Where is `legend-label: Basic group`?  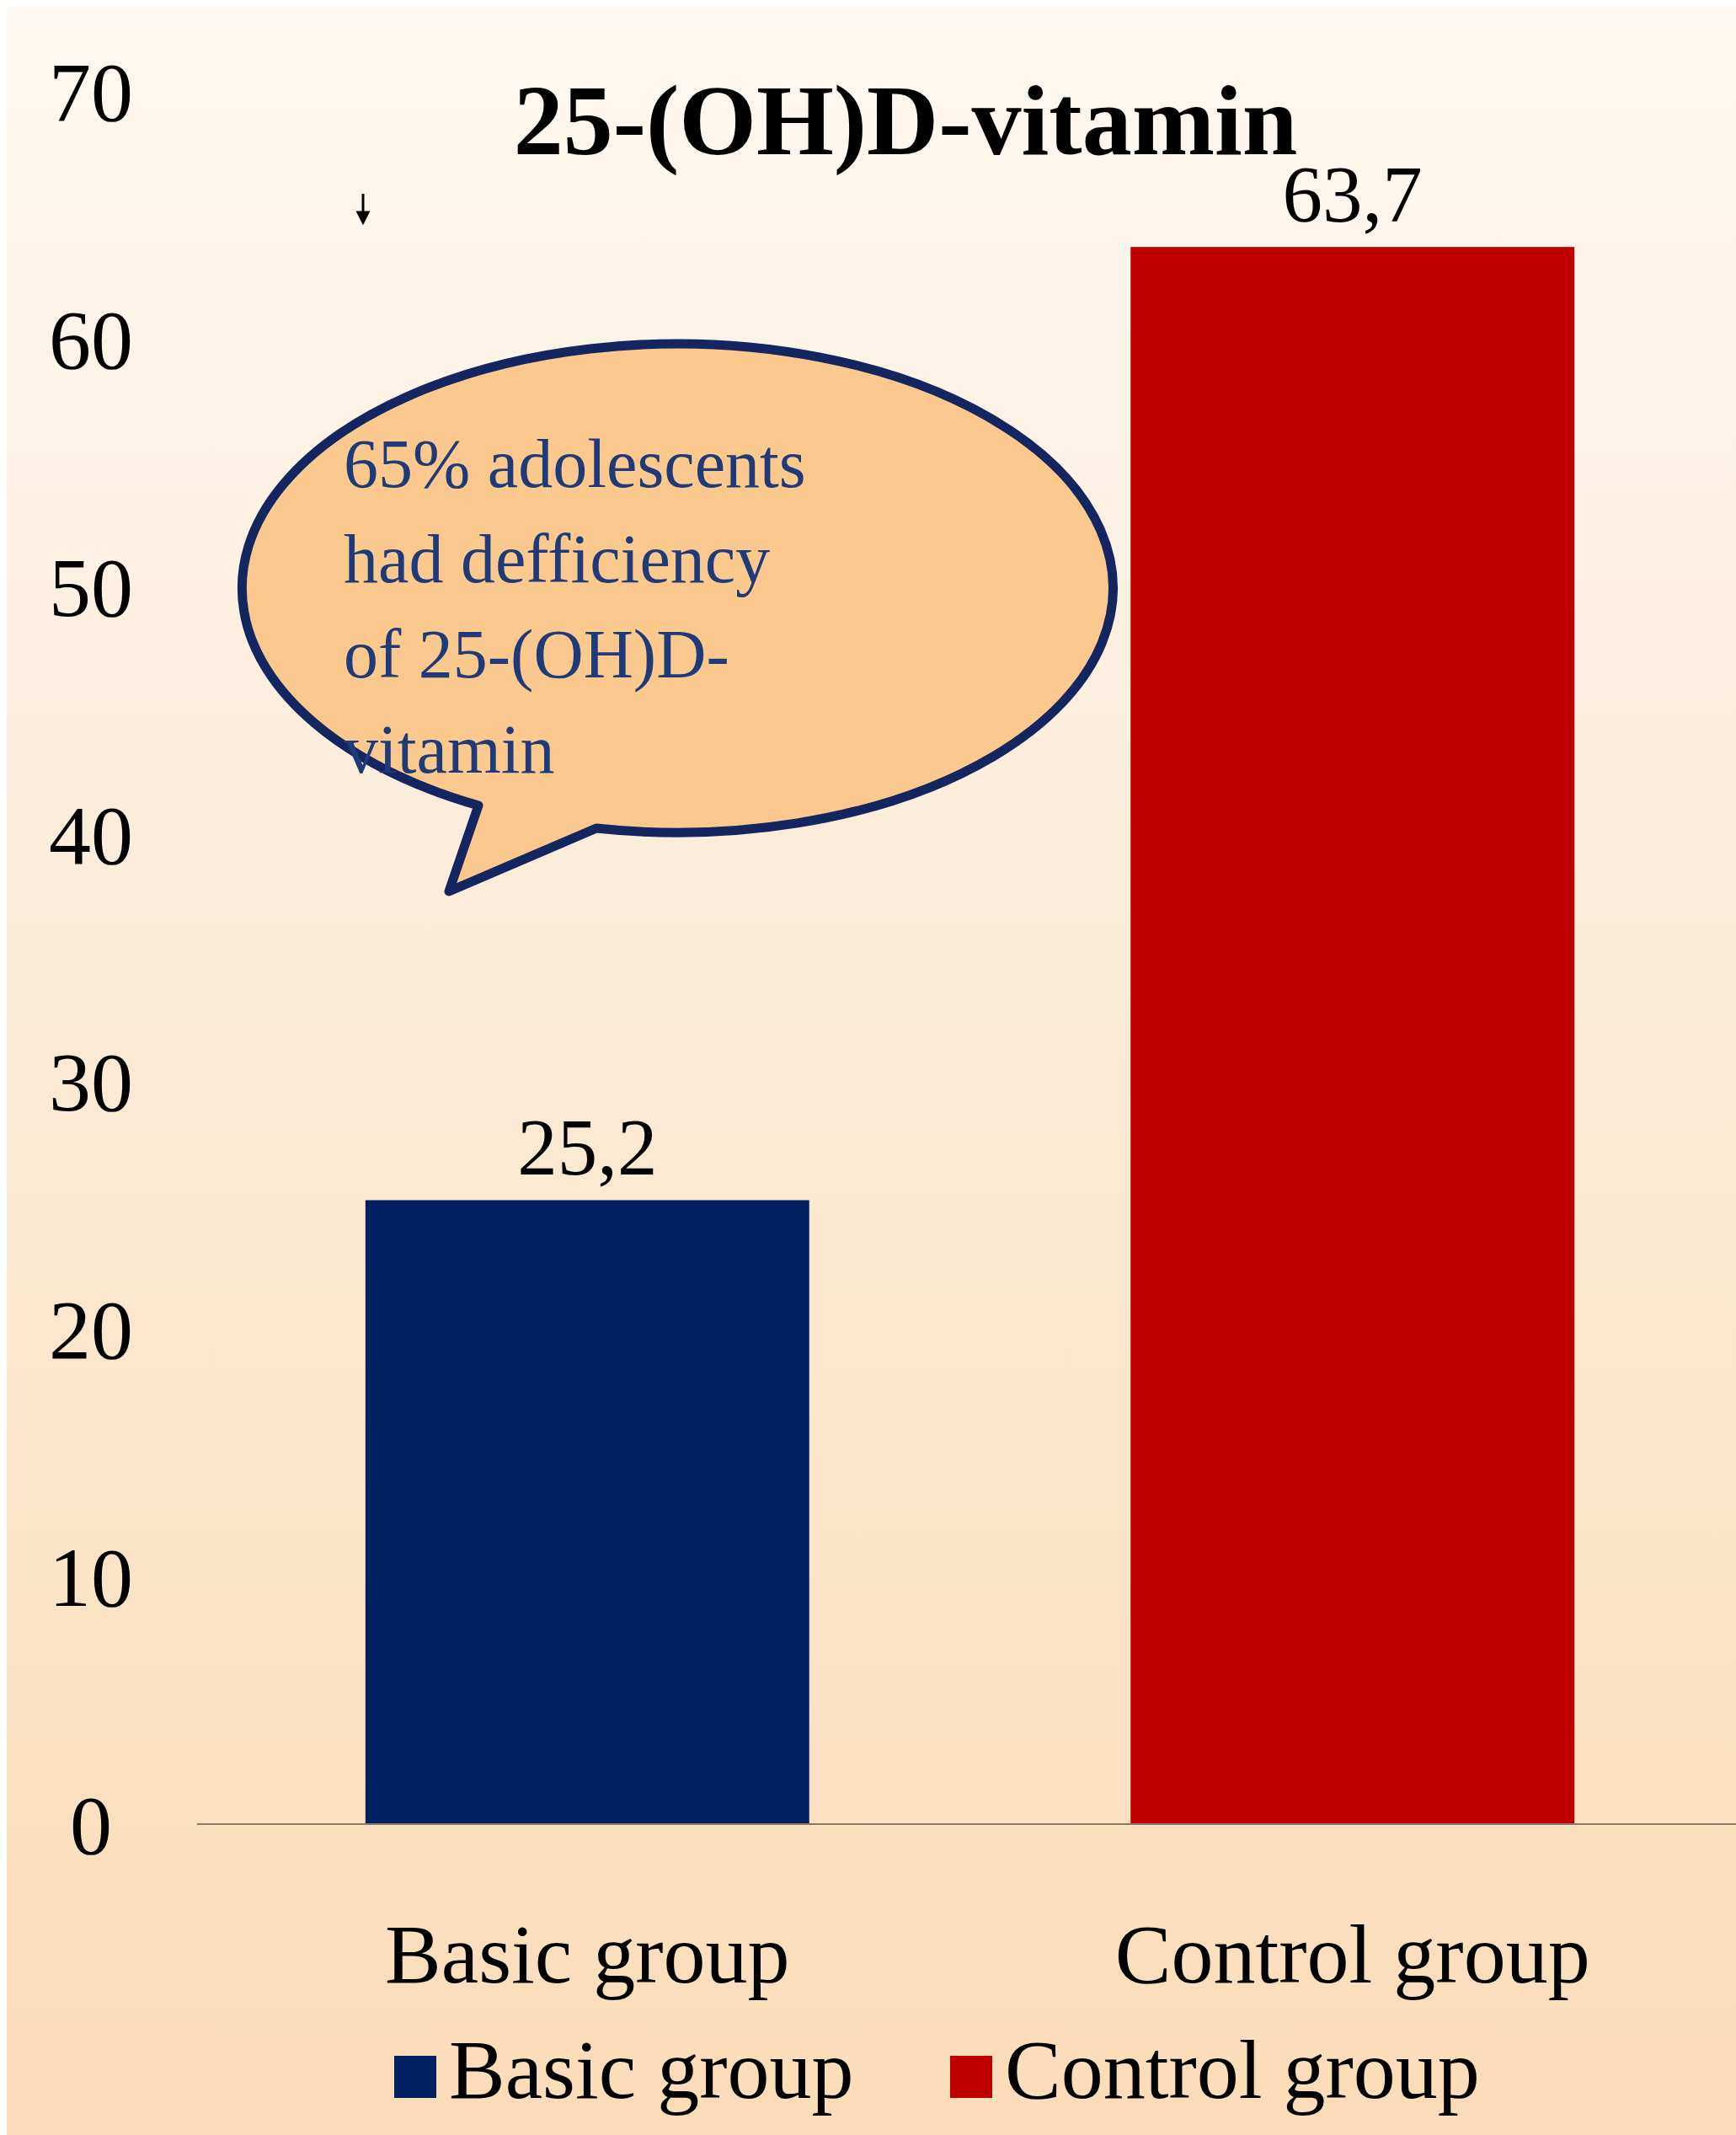
legend-label: Basic group is located at coordinates (651, 2069).